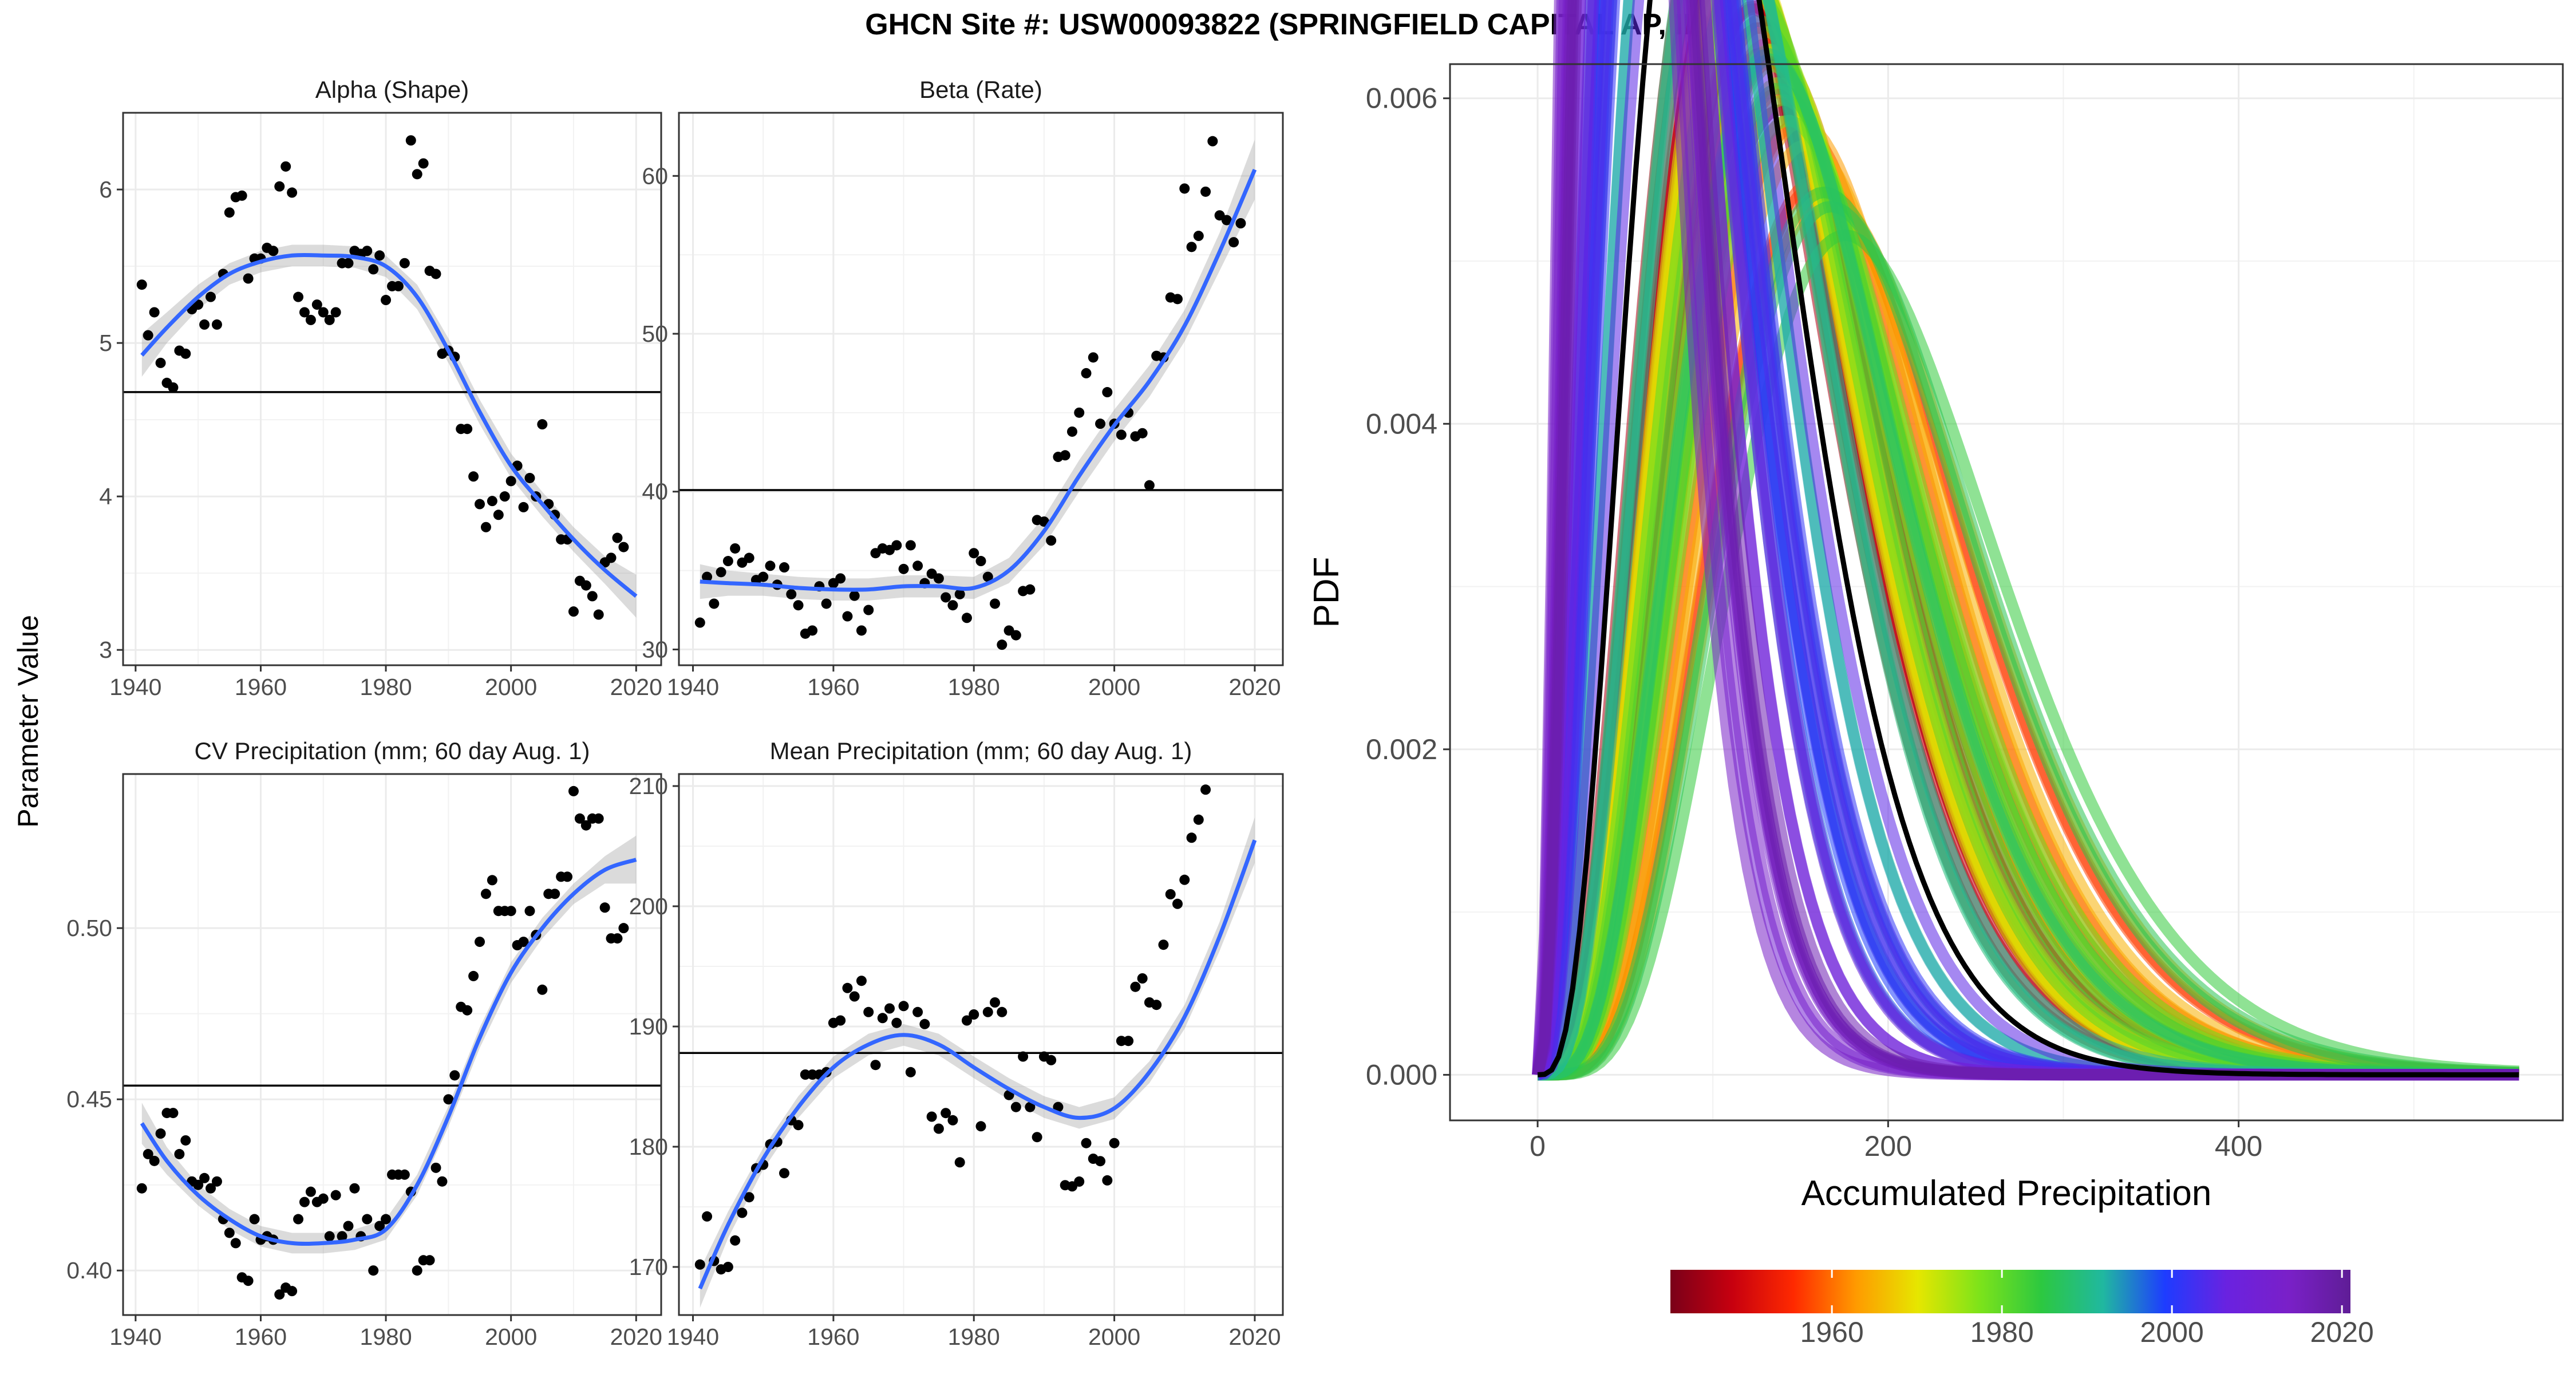 This screenshot has height=1374, width=2576. I want to click on colorbar-tick-label: 1980, so click(2002, 1332).